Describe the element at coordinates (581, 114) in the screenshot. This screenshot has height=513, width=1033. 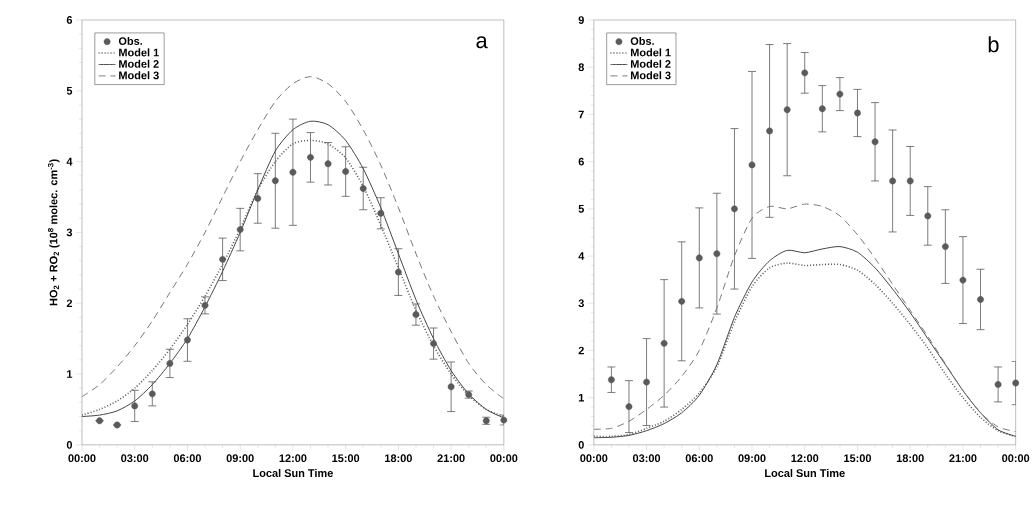
I see `y-tick-label: 7` at that location.